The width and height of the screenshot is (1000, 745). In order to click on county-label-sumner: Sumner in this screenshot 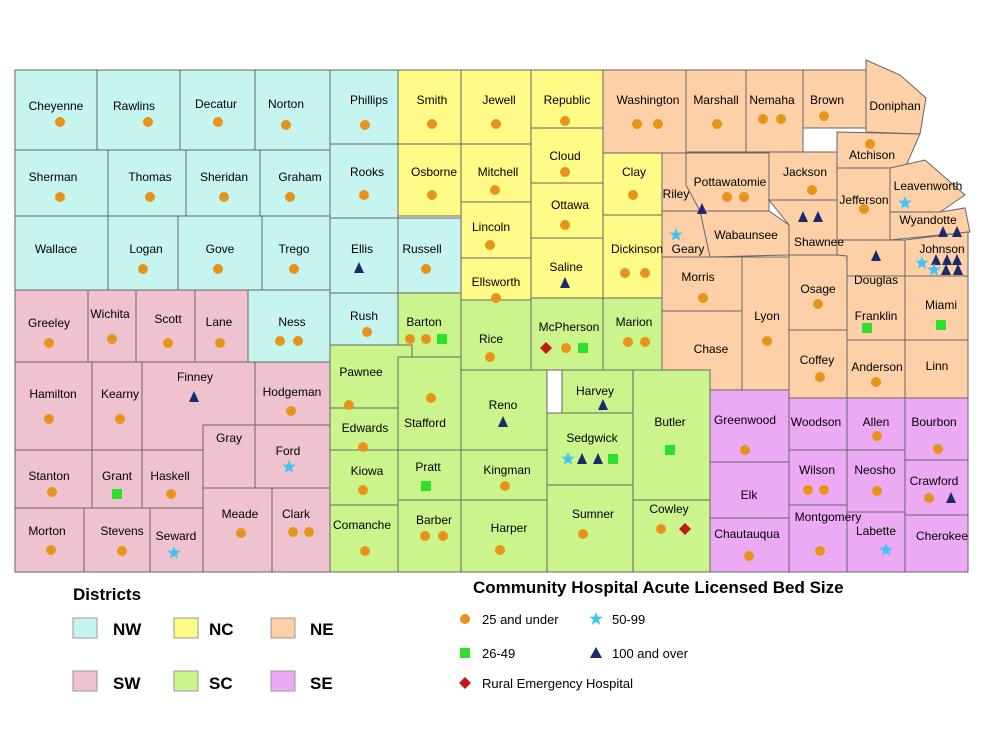, I will do `click(593, 514)`.